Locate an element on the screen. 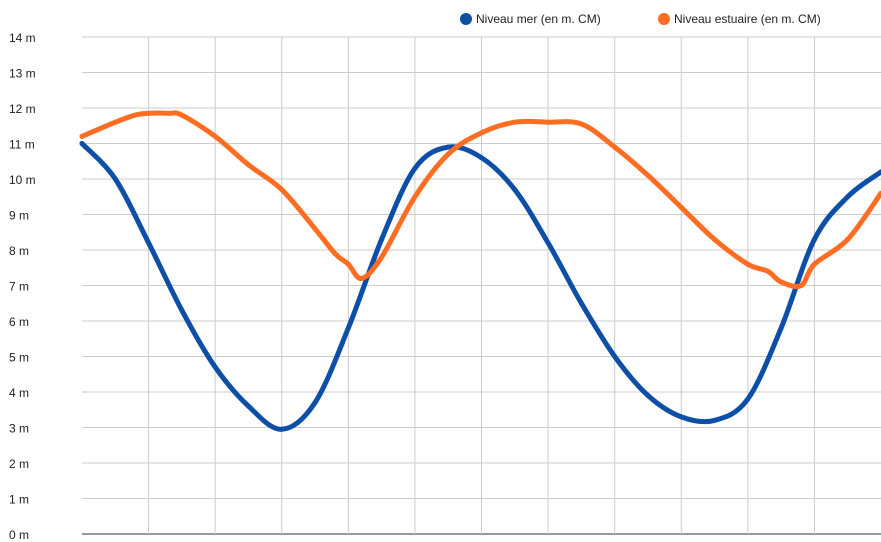 The image size is (881, 542). y-tick-label: 6 m is located at coordinates (19, 322).